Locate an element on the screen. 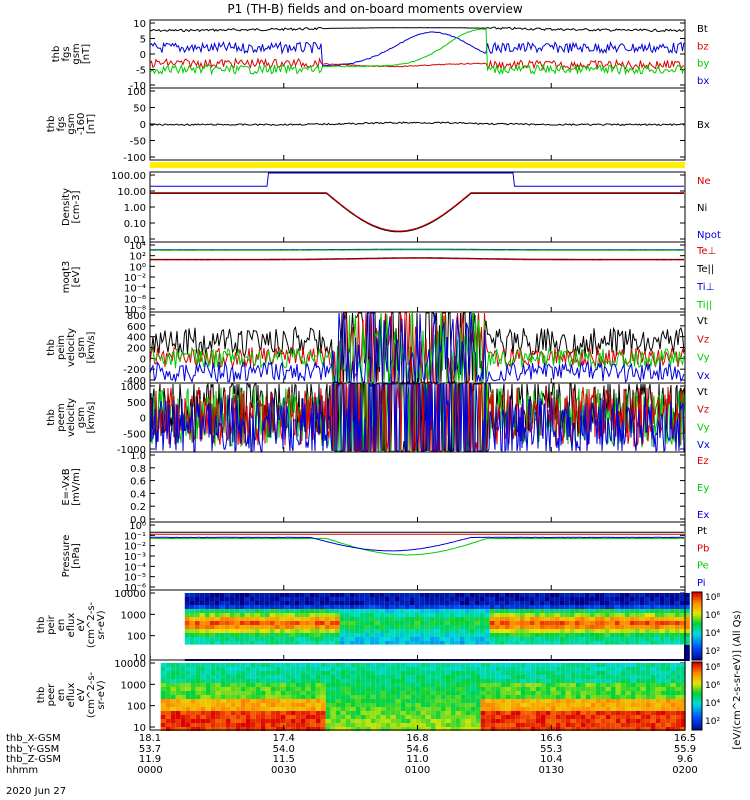 The image size is (750, 800). colorbar-tick: 10² is located at coordinates (712, 652).